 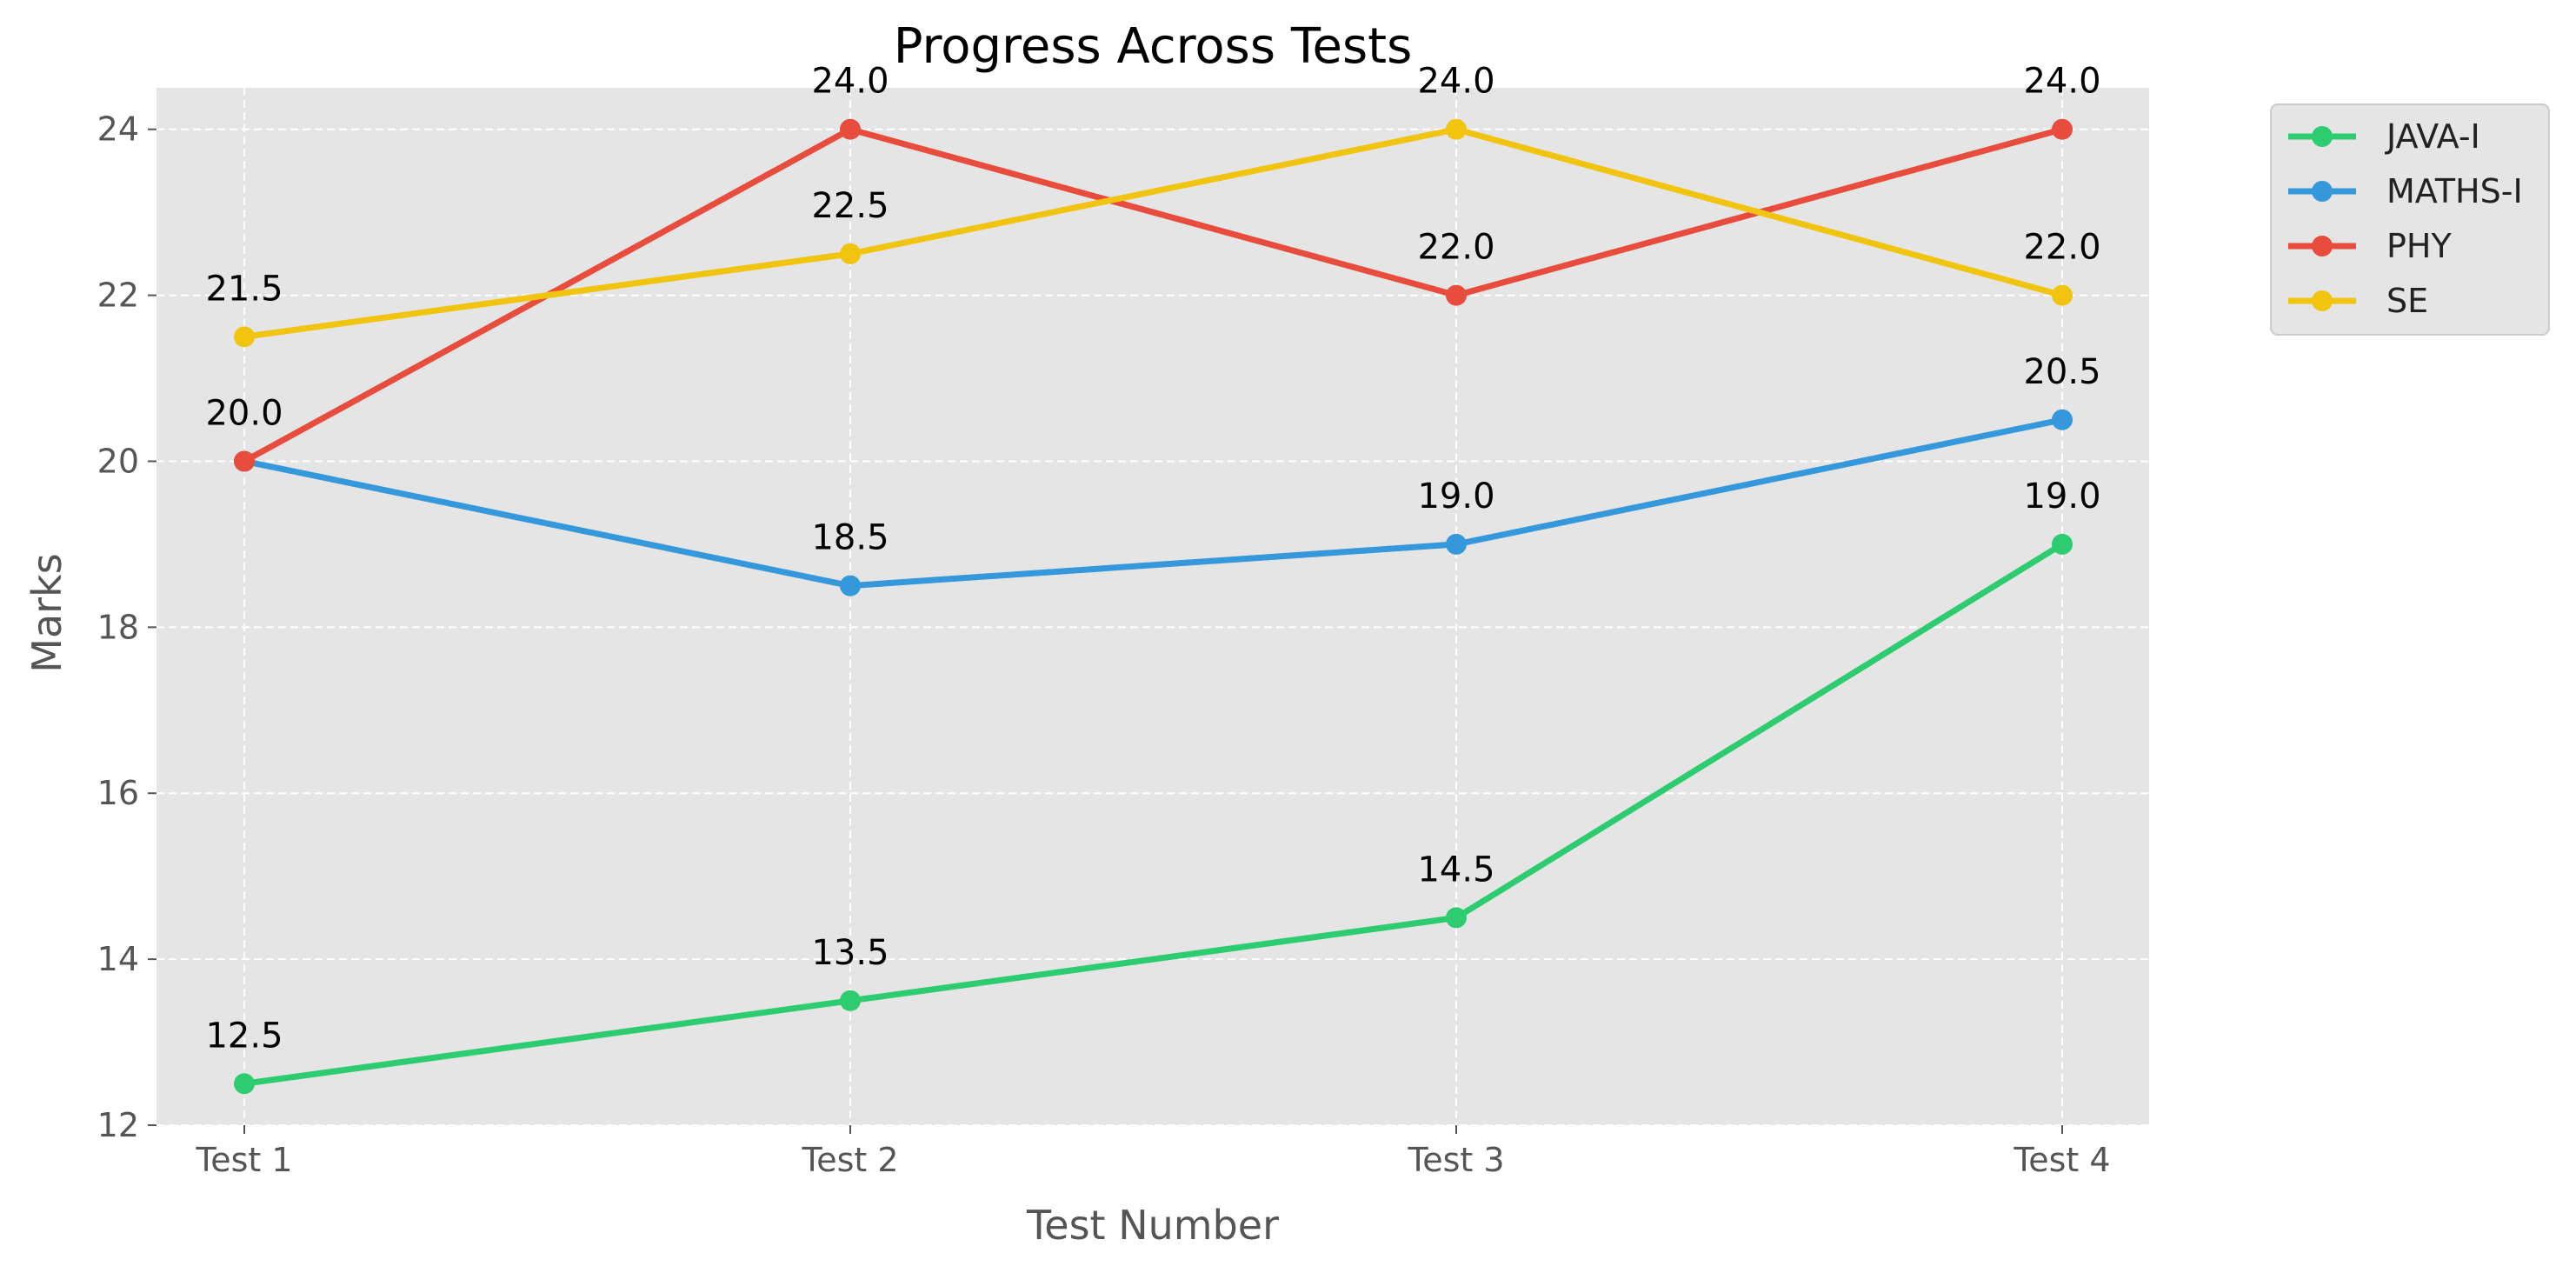 What do you see at coordinates (118, 461) in the screenshot?
I see `y-tick-label: 20` at bounding box center [118, 461].